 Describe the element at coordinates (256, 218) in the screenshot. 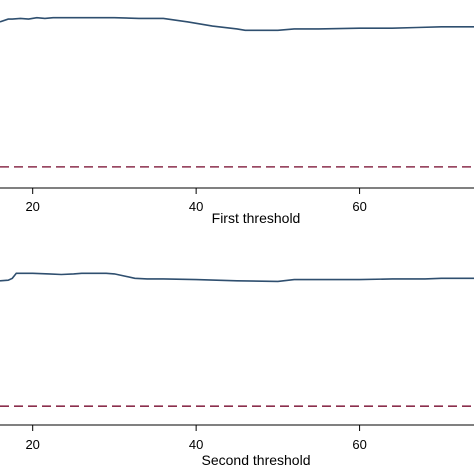

I see `x-axis-title: First threshold` at that location.